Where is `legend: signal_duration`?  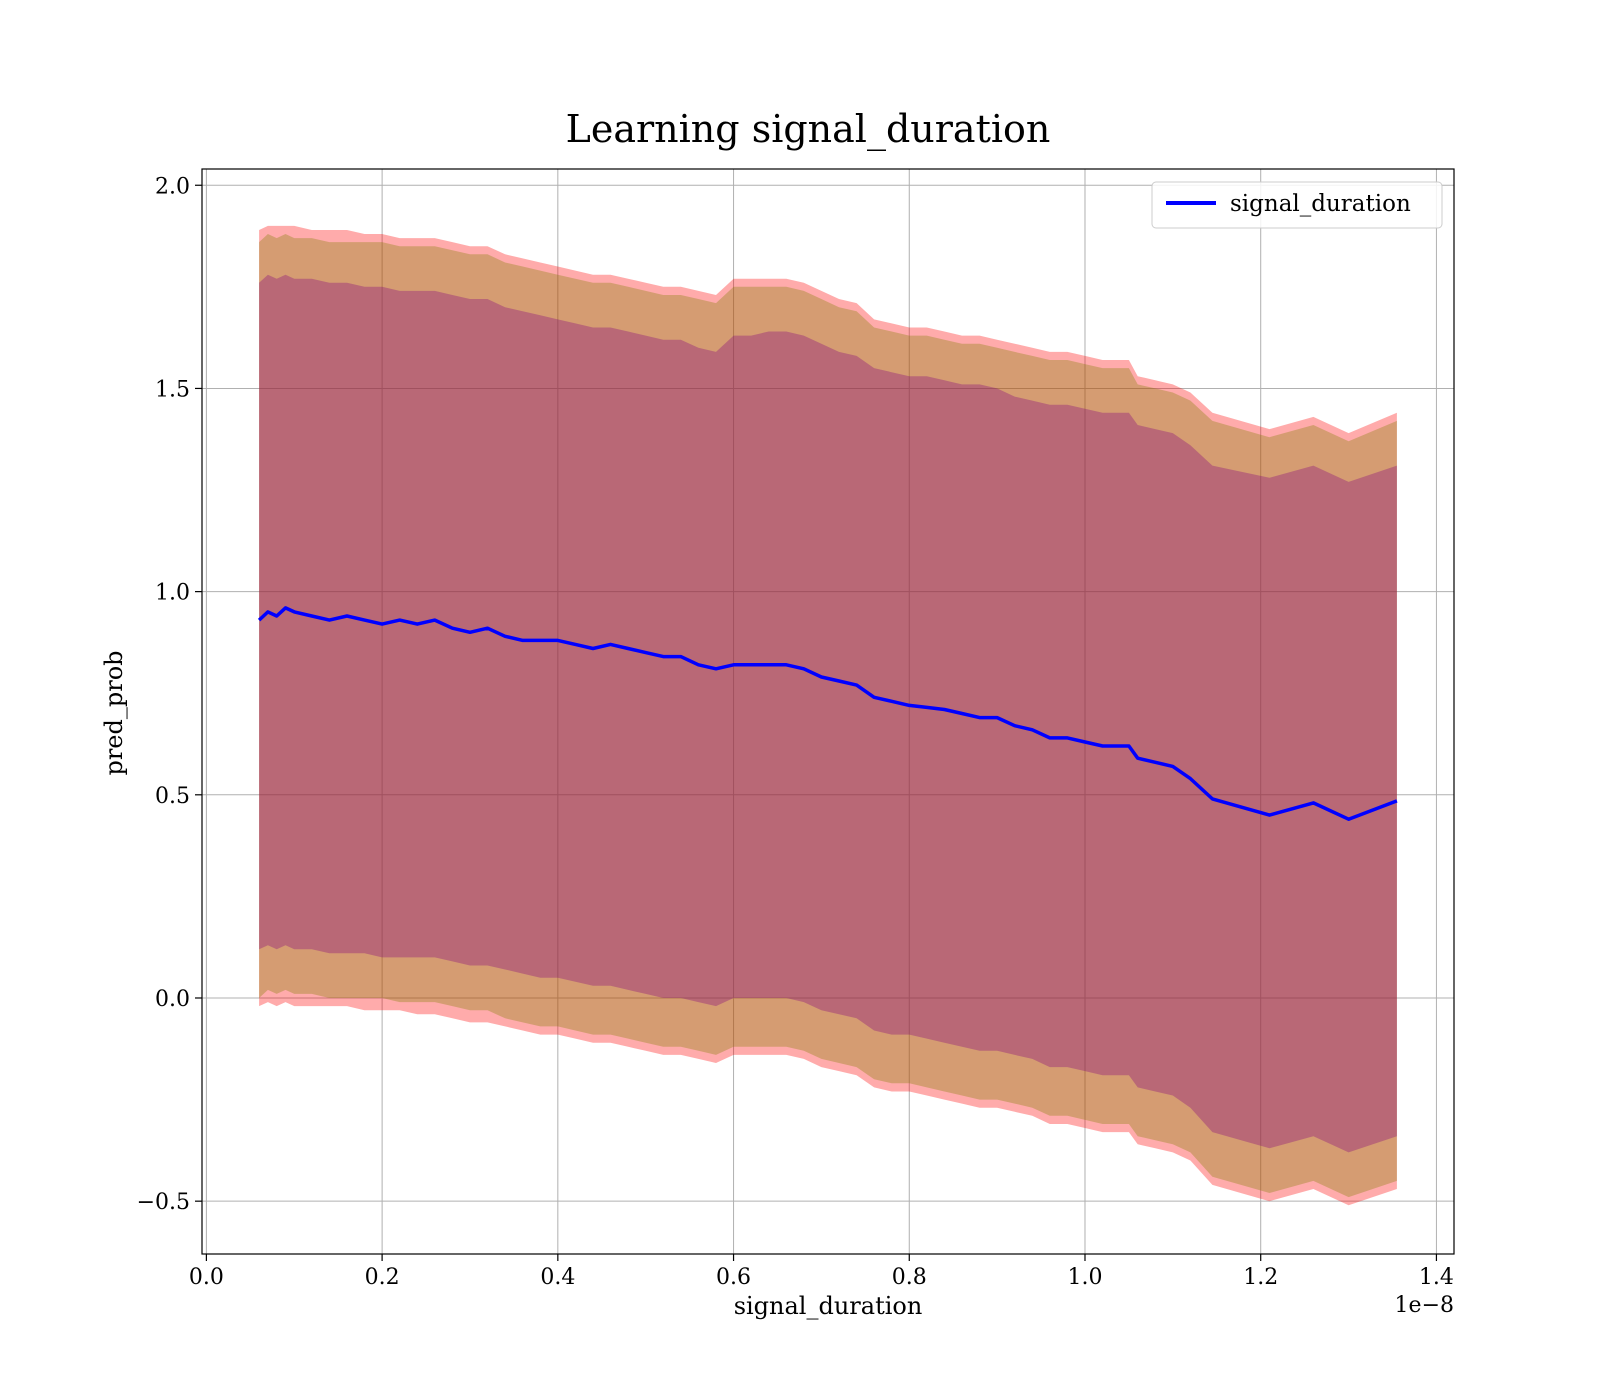
legend: signal_duration is located at coordinates (1297, 205).